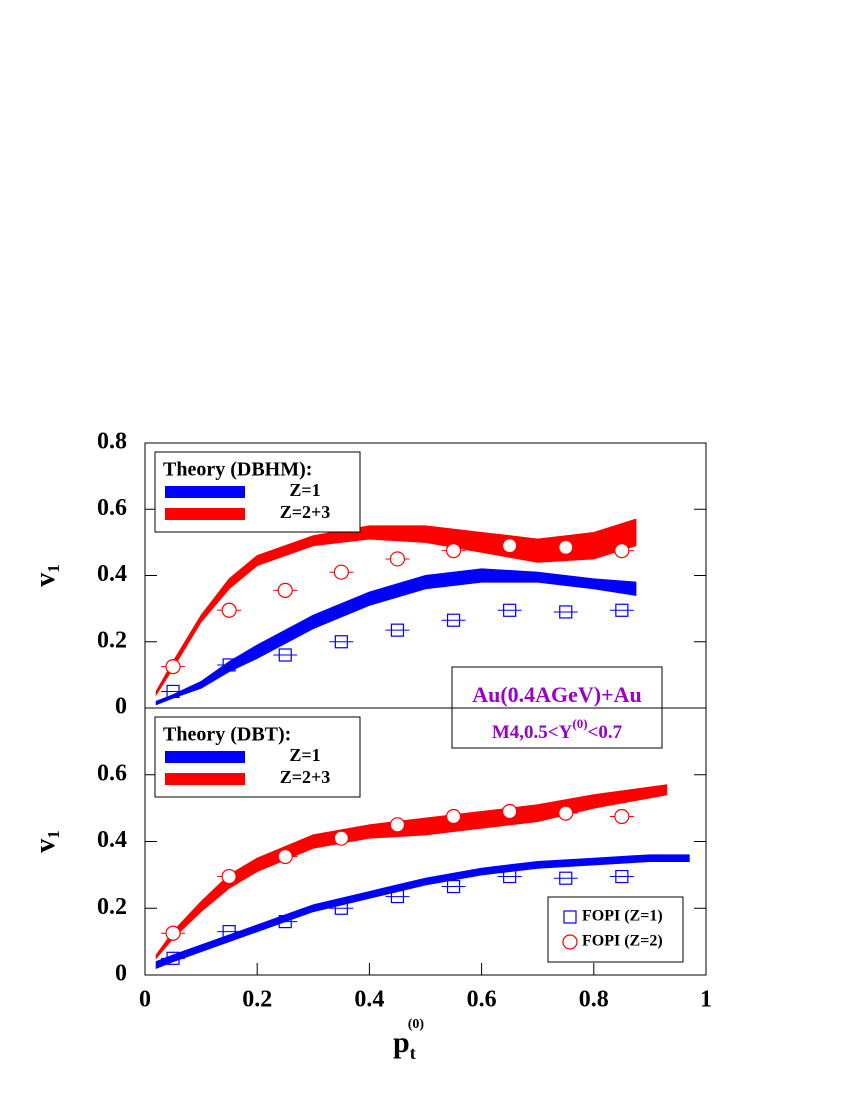 This screenshot has height=1100, width=850. Describe the element at coordinates (416, 1024) in the screenshot. I see `x-axis-label-sup: (0)` at that location.